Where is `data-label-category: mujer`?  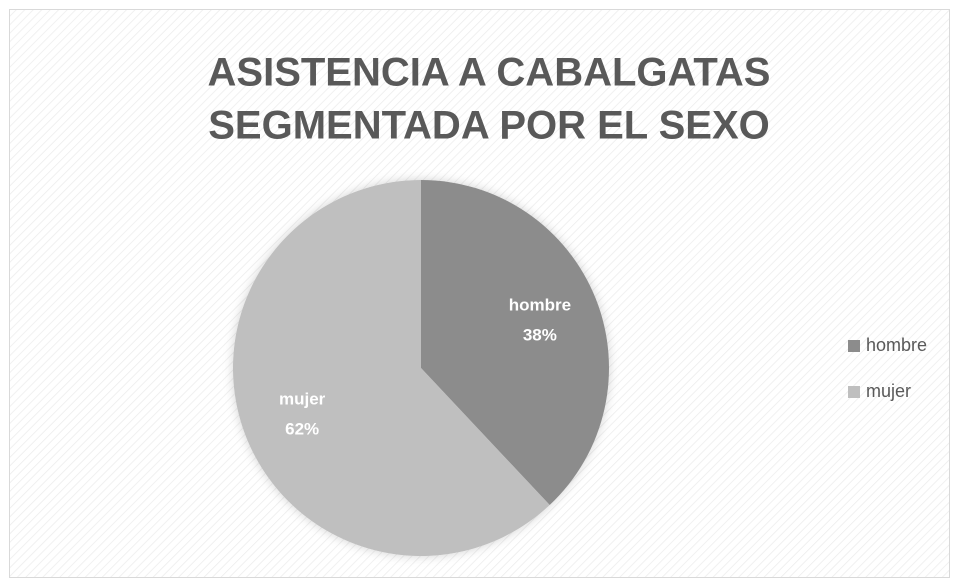
data-label-category: mujer is located at coordinates (302, 399).